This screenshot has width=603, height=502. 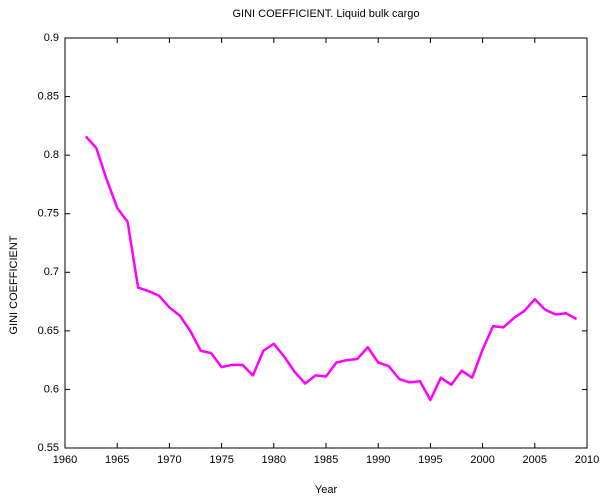 I want to click on x-tick-label: 1960, so click(x=65, y=460).